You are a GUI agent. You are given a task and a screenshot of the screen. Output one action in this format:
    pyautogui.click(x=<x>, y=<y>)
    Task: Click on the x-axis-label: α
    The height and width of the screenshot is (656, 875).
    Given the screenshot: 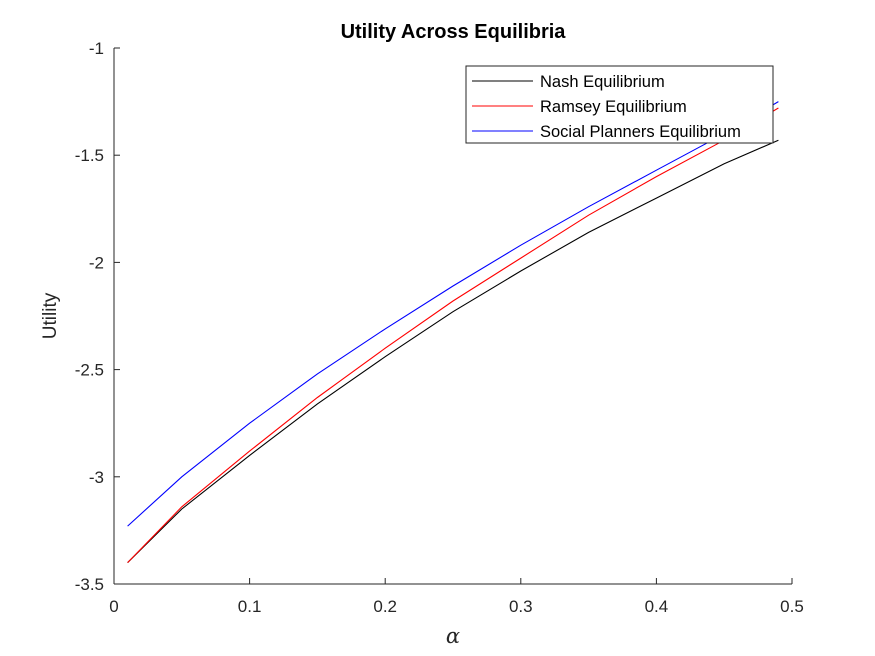 What is the action you would take?
    pyautogui.click(x=453, y=636)
    